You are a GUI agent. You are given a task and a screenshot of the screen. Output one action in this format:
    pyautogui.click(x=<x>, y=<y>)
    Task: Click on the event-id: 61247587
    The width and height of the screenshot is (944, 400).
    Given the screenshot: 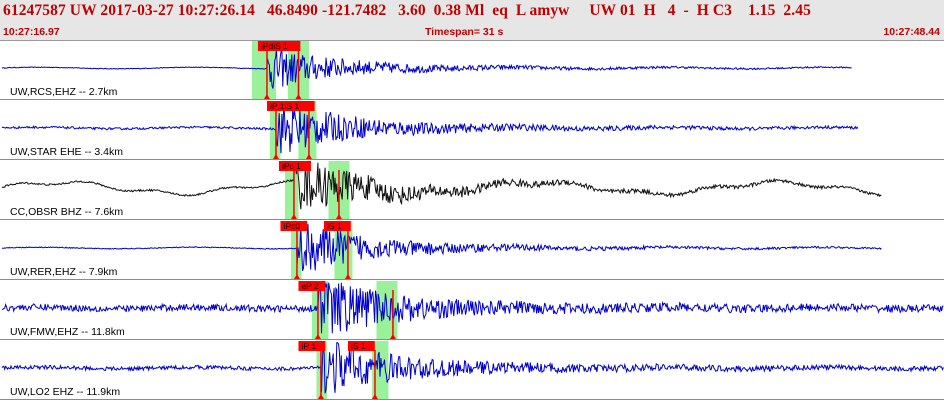 What is the action you would take?
    pyautogui.click(x=34, y=10)
    